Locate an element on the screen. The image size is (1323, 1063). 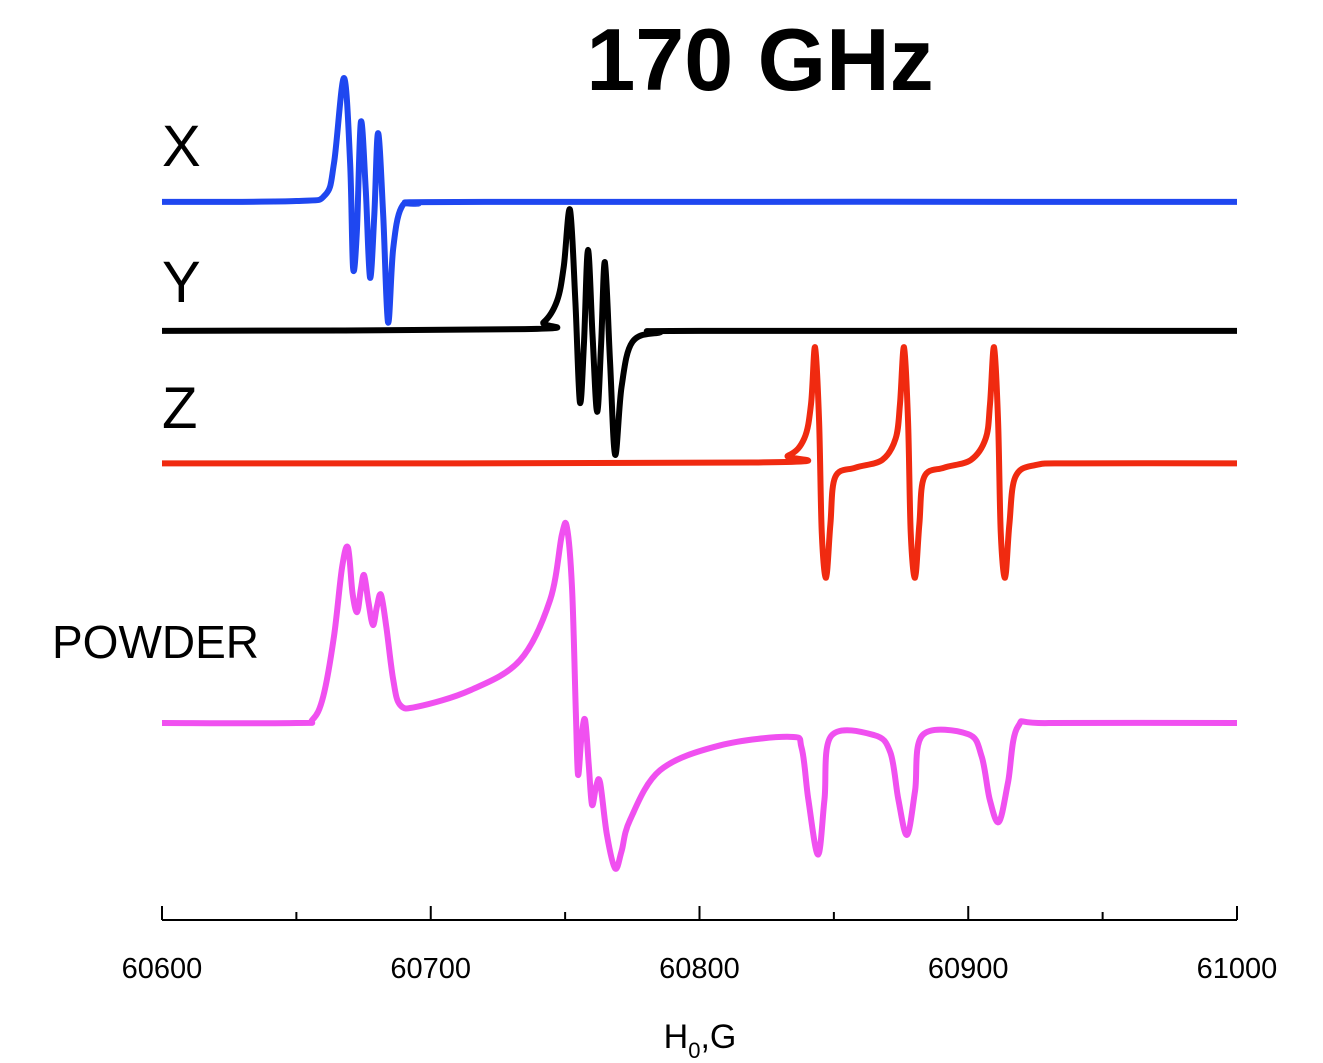
series-label: Z is located at coordinates (179, 408).